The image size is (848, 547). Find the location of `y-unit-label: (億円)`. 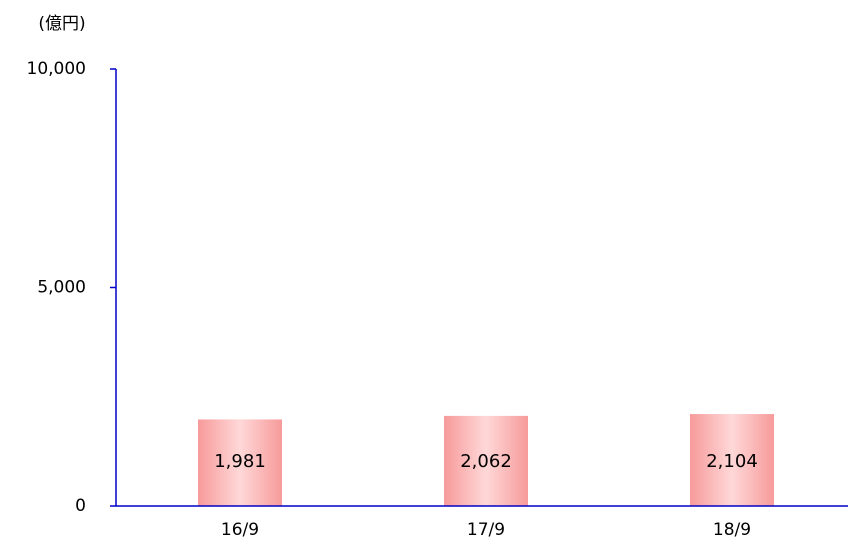

y-unit-label: (億円) is located at coordinates (61, 24).